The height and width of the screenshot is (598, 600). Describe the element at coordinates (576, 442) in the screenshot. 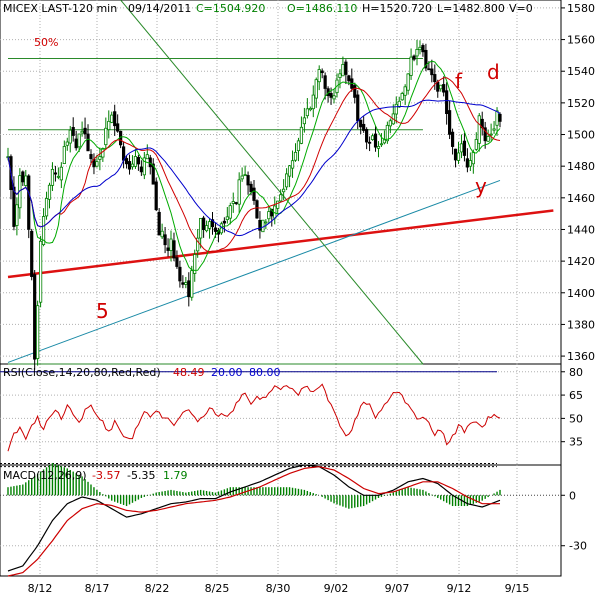

I see `rsi-tick-label: 35` at that location.